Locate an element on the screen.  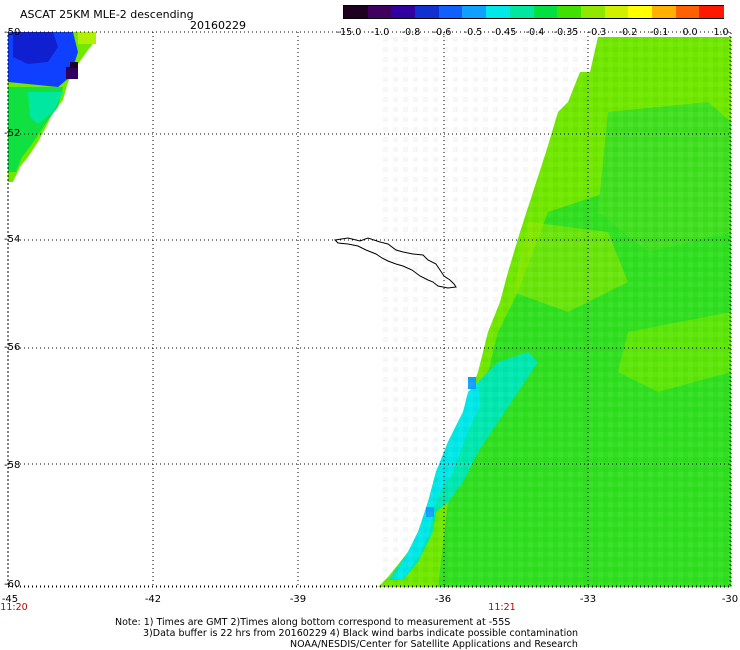
colorbar-tick-label: -0.4 is located at coordinates (535, 32).